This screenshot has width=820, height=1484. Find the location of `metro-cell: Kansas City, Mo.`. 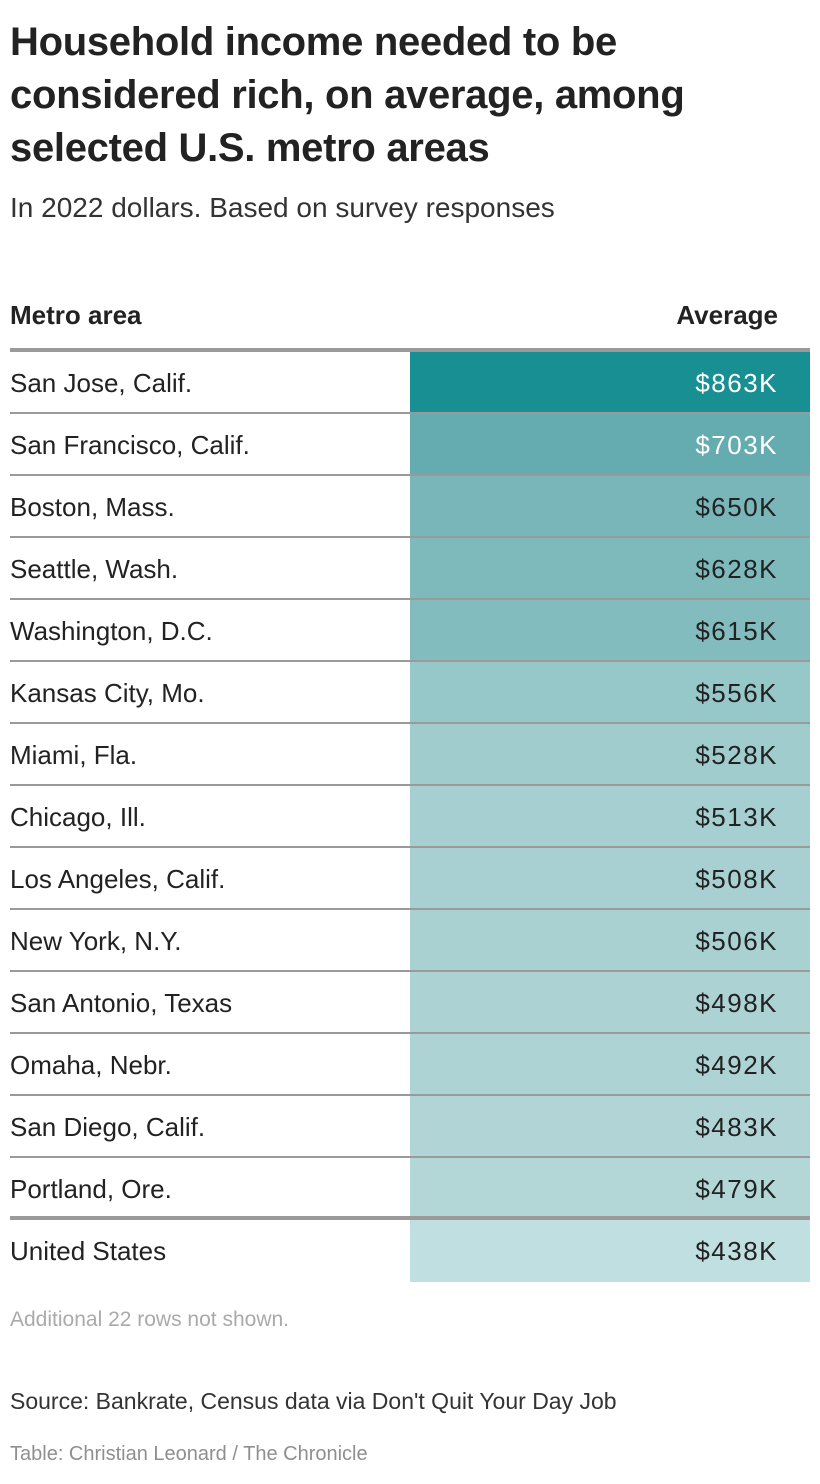

metro-cell: Kansas City, Mo. is located at coordinates (107, 693).